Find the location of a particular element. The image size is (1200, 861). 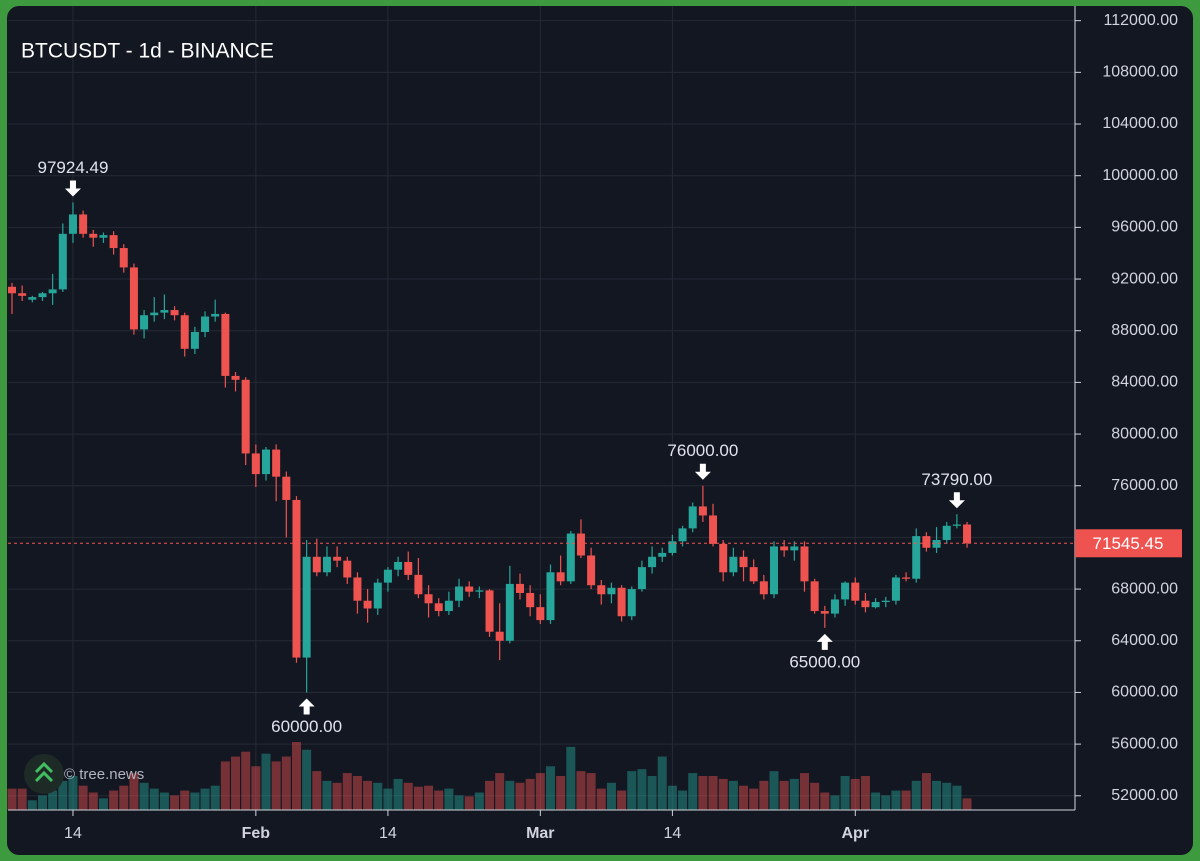

y-tick-label: 52000.00 is located at coordinates (1144, 795).